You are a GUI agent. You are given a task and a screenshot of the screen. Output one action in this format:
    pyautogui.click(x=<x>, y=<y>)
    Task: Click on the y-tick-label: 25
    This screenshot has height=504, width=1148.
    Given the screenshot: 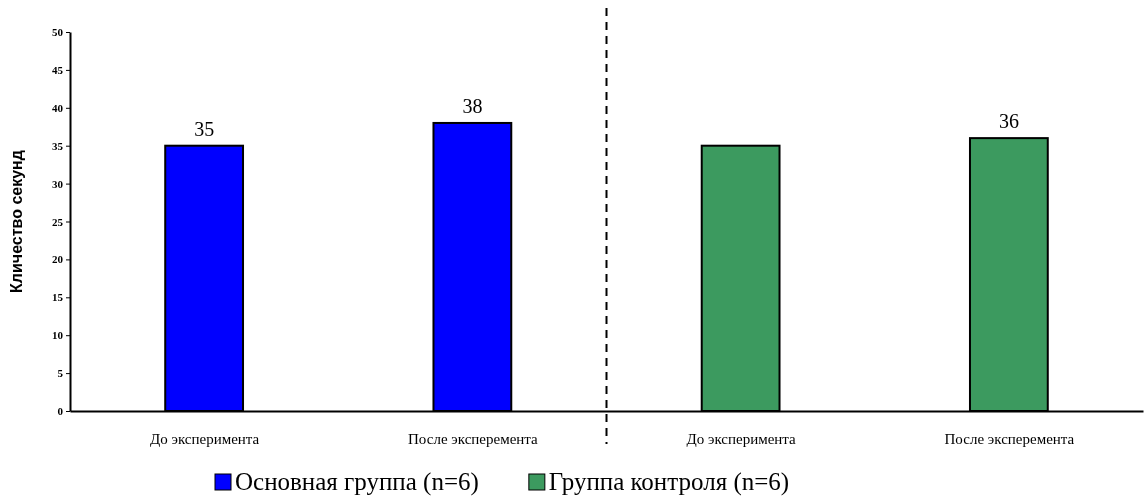 What is the action you would take?
    pyautogui.click(x=58, y=221)
    